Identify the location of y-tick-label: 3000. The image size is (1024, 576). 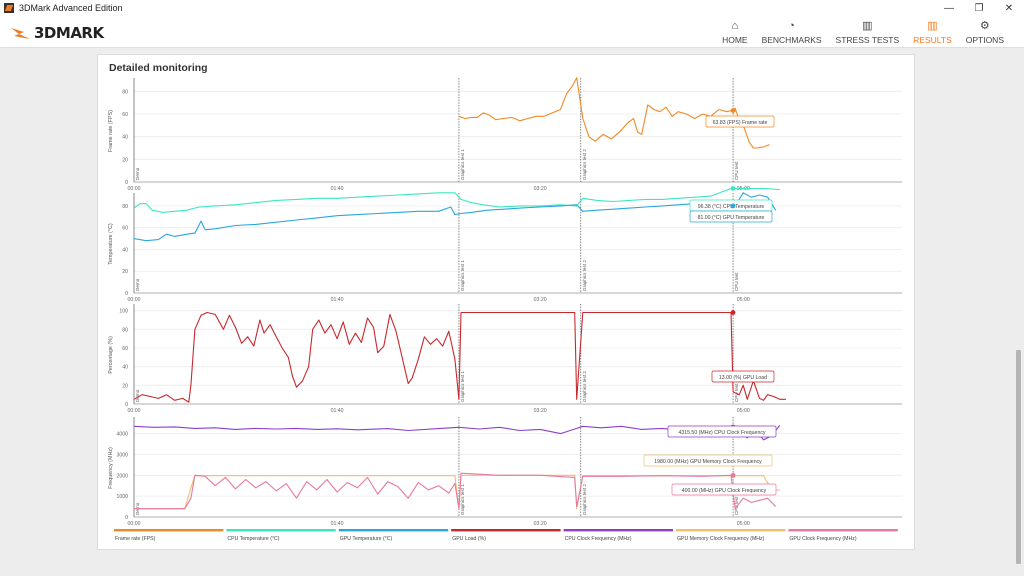
(122, 455).